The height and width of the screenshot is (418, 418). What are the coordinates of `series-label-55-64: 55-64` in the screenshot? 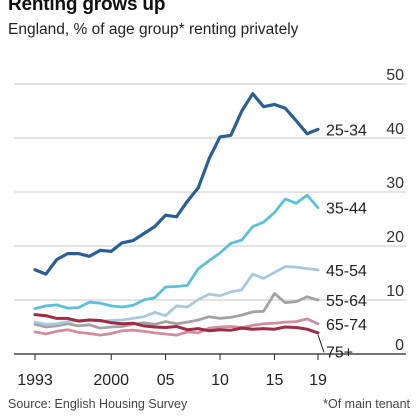 It's located at (346, 301).